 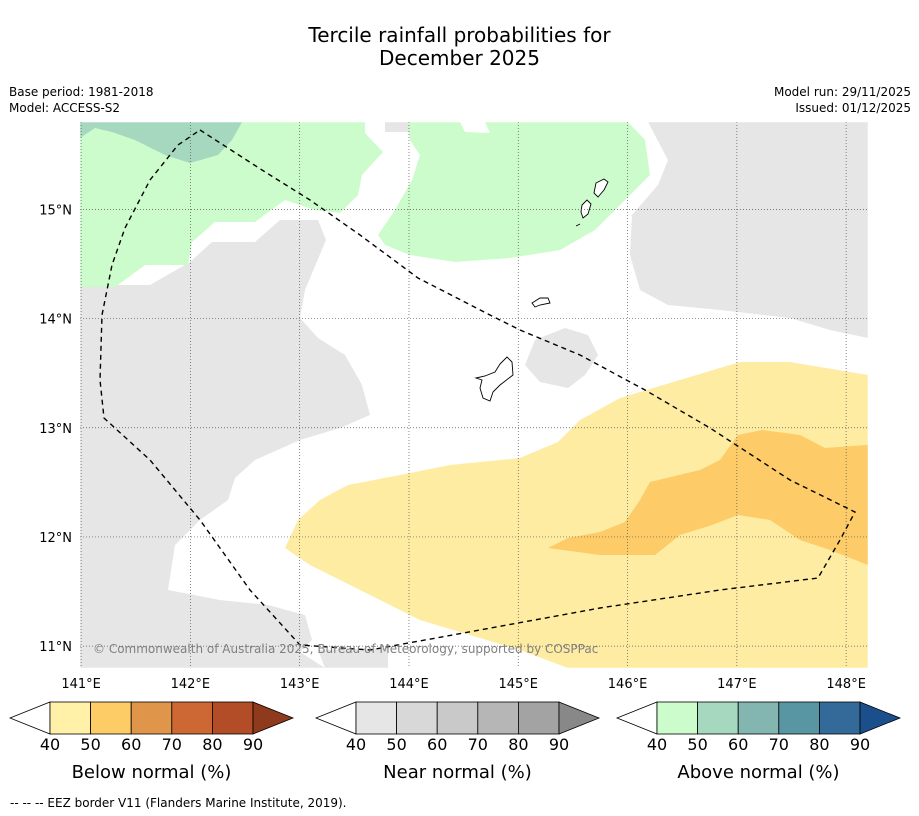 I want to click on lon-tick-label: 141°E, so click(x=81, y=684).